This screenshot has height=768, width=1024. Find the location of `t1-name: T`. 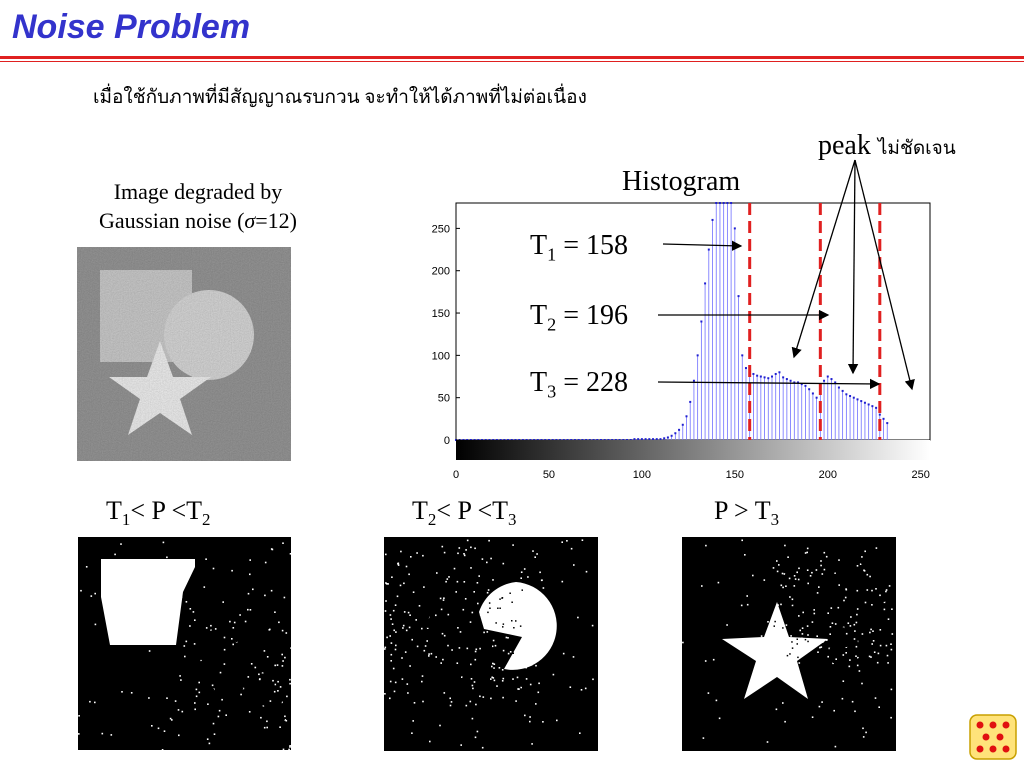

t1-name: T is located at coordinates (539, 245).